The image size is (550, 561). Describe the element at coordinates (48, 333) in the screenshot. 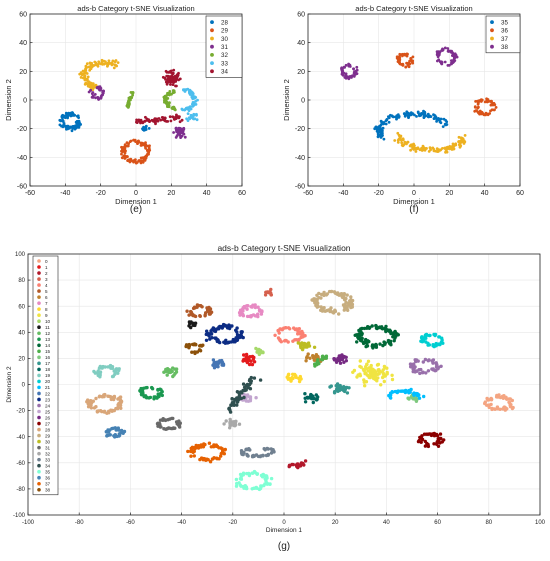

I see `legend-entry: 12` at that location.